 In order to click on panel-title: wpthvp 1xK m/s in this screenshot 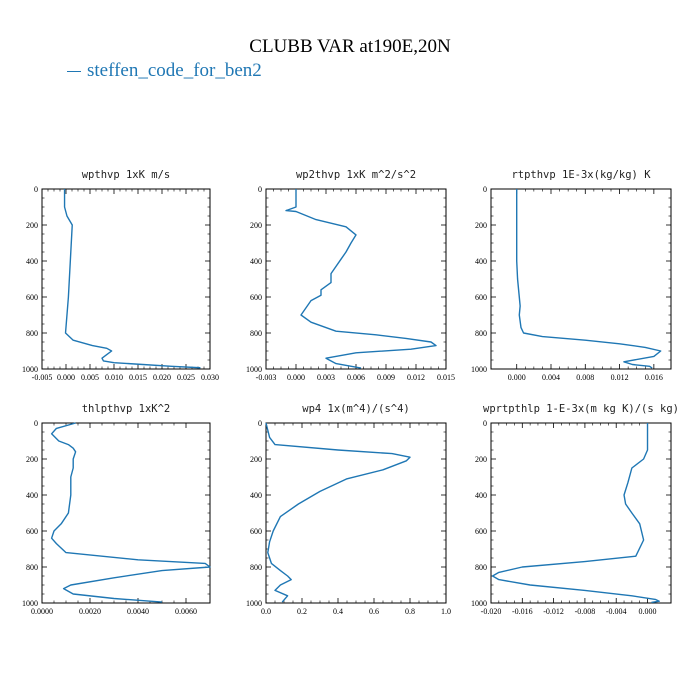, I will do `click(126, 175)`.